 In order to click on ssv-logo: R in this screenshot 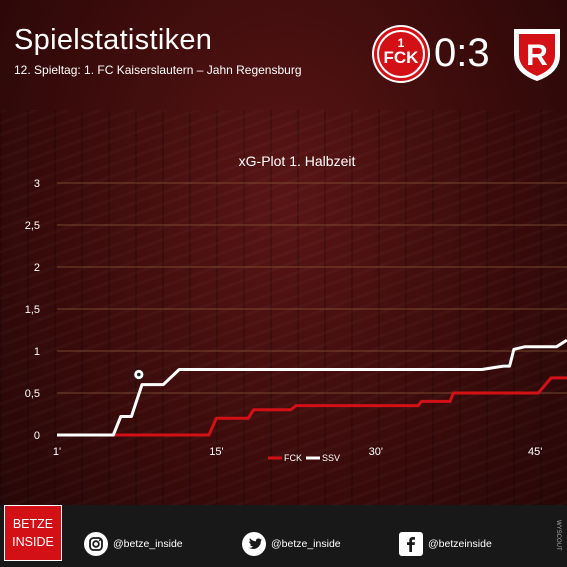, I will do `click(537, 54)`.